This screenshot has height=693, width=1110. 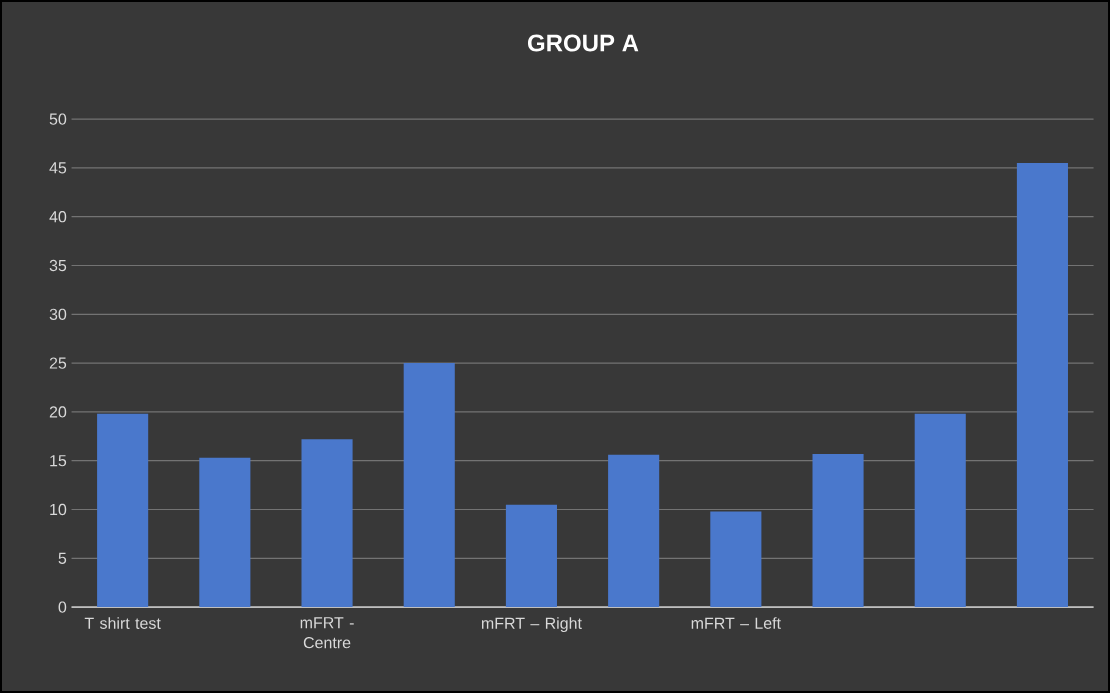 I want to click on y-tick-label: 10, so click(x=58, y=509).